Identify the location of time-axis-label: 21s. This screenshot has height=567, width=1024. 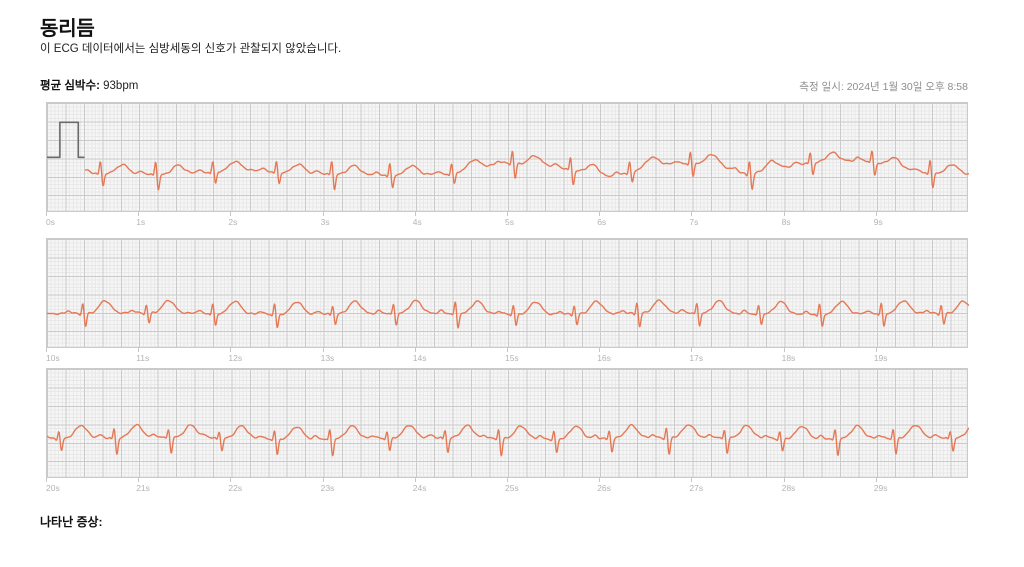
(143, 488).